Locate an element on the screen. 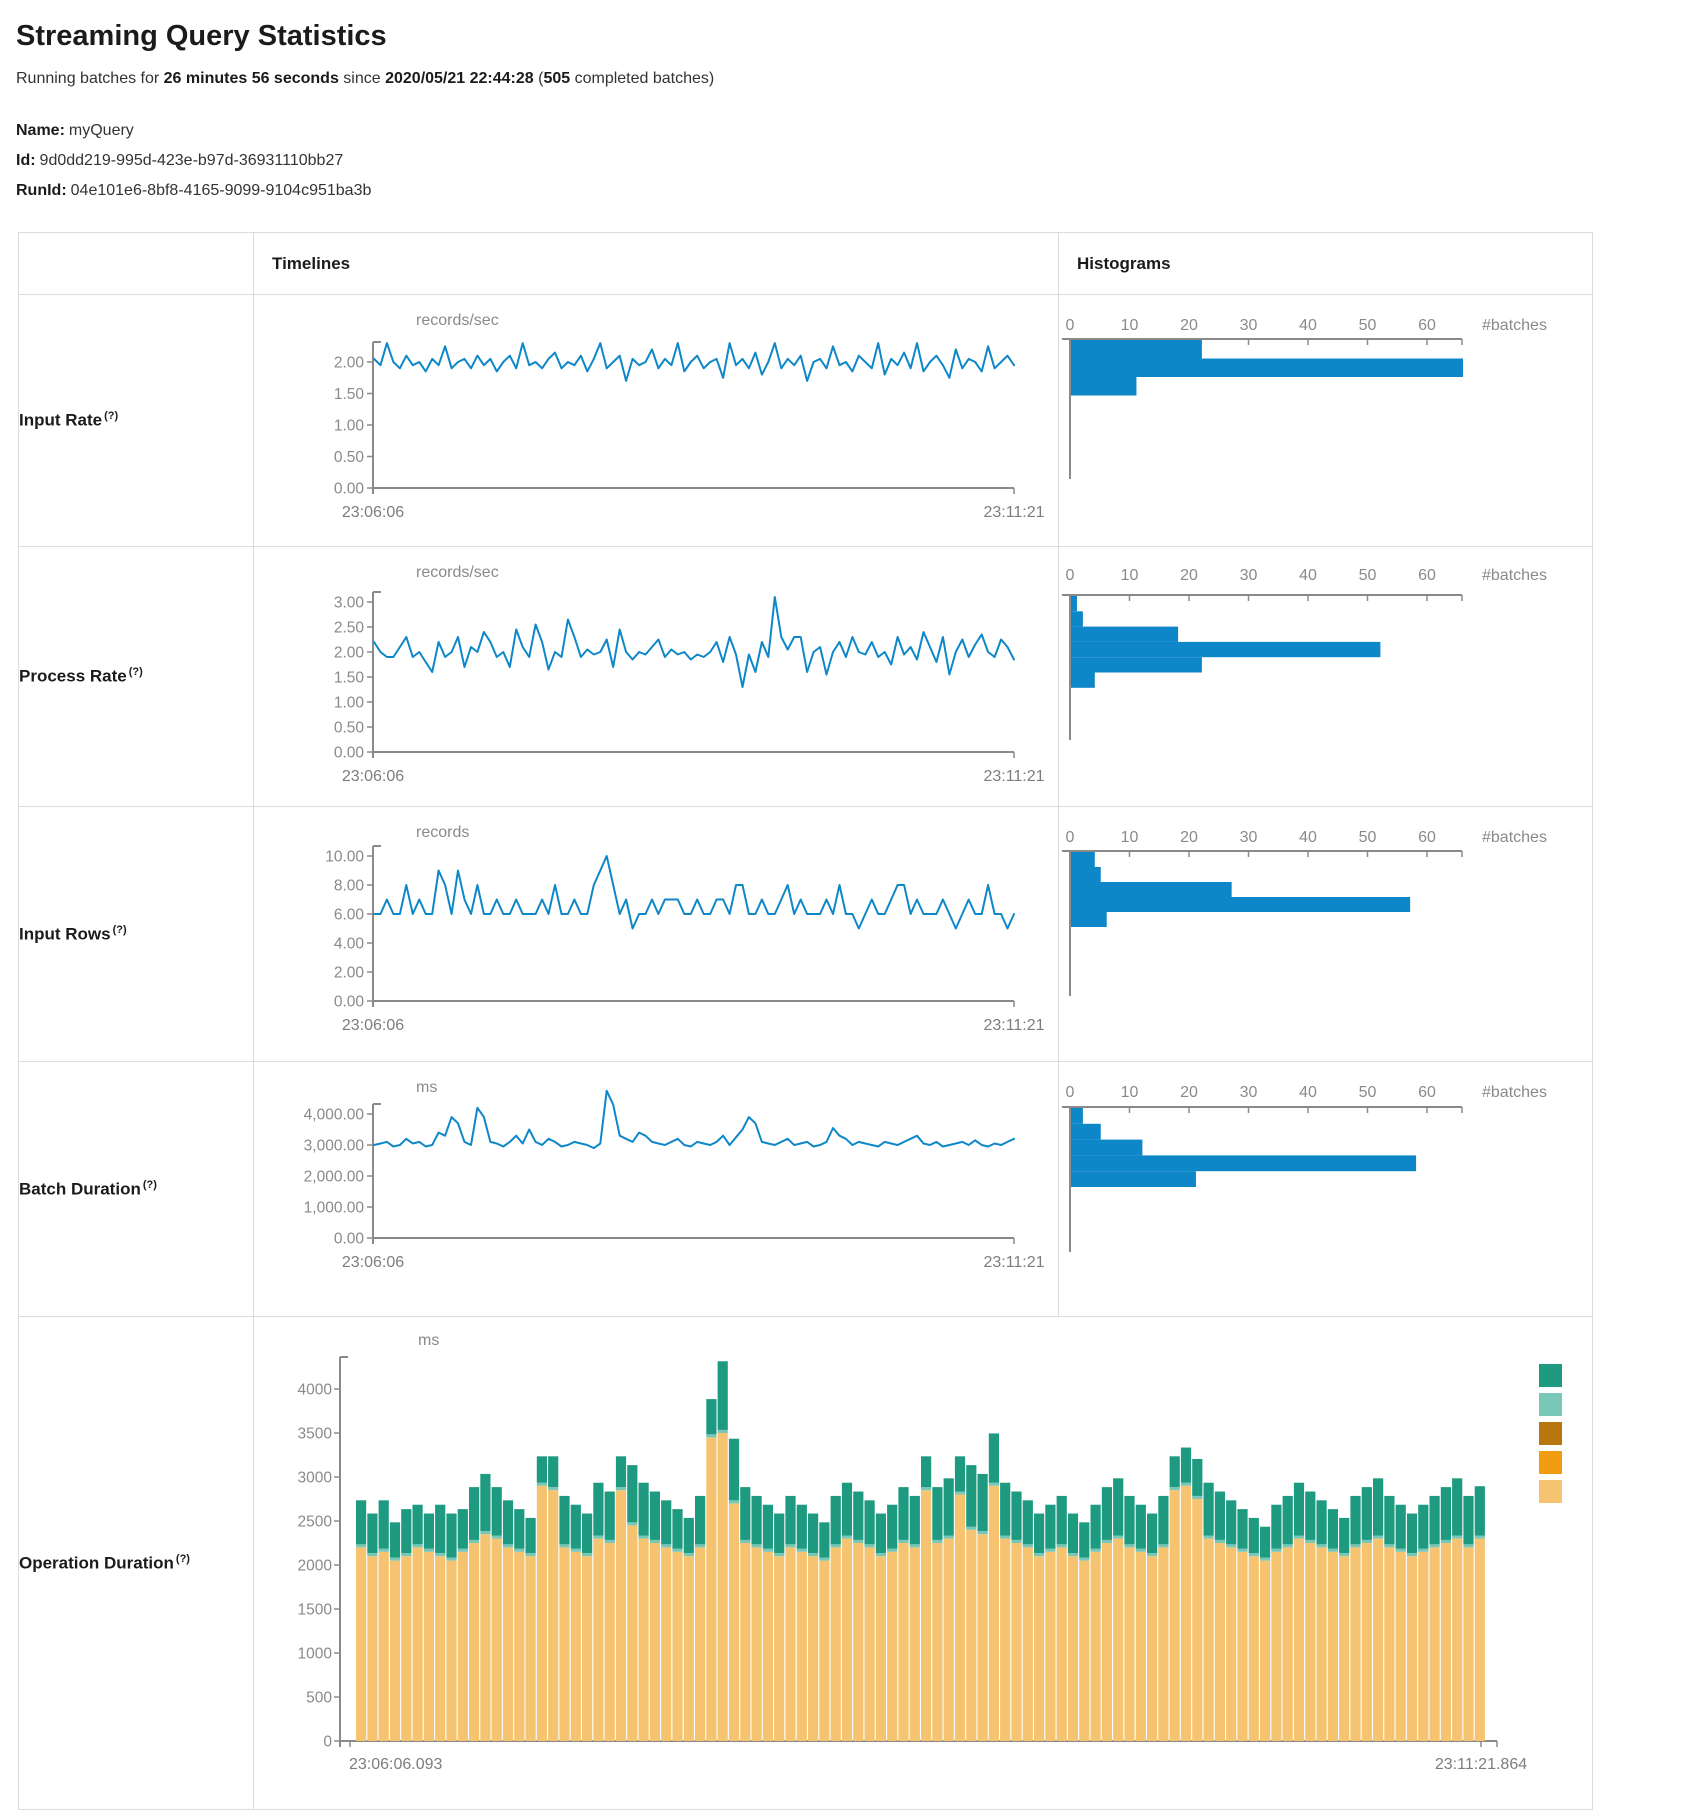 This screenshot has width=1693, height=1820. row-label-operation-duration: Operation Duration (?) is located at coordinates (136, 1563).